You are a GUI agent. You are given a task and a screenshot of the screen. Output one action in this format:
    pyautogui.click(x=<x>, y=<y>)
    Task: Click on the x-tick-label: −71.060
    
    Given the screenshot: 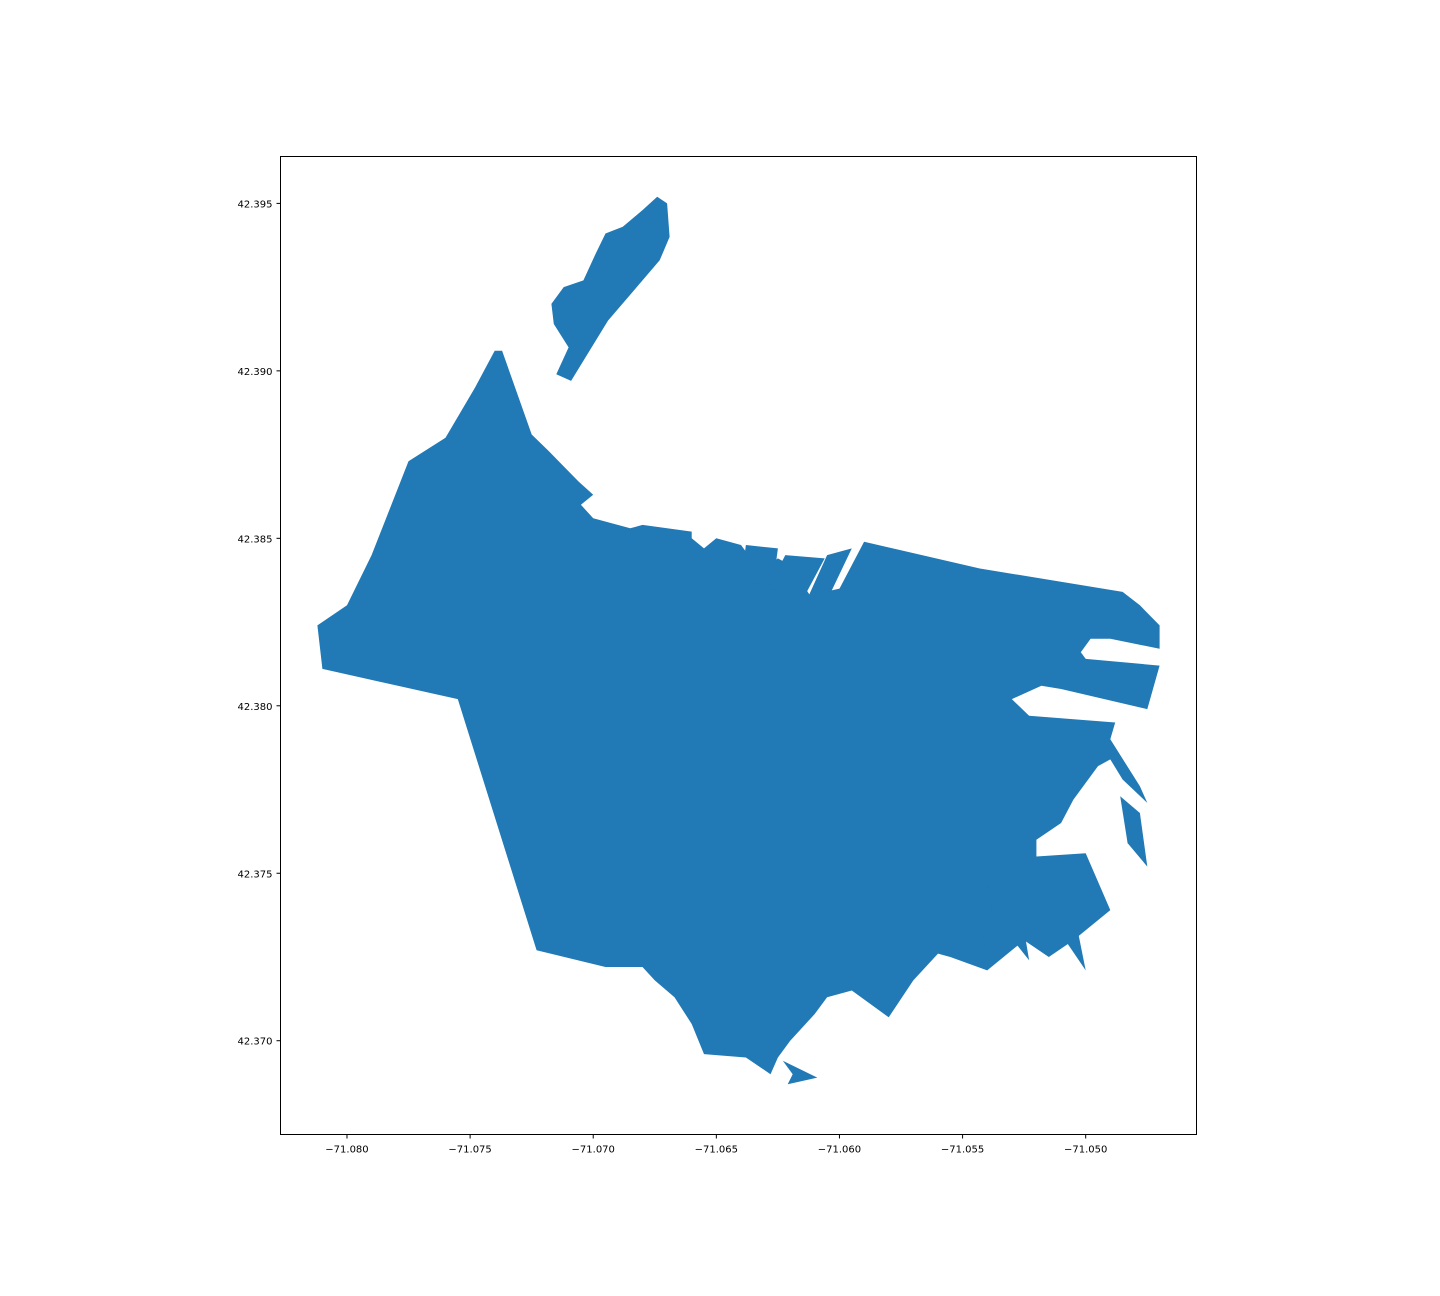 What is the action you would take?
    pyautogui.click(x=839, y=1150)
    